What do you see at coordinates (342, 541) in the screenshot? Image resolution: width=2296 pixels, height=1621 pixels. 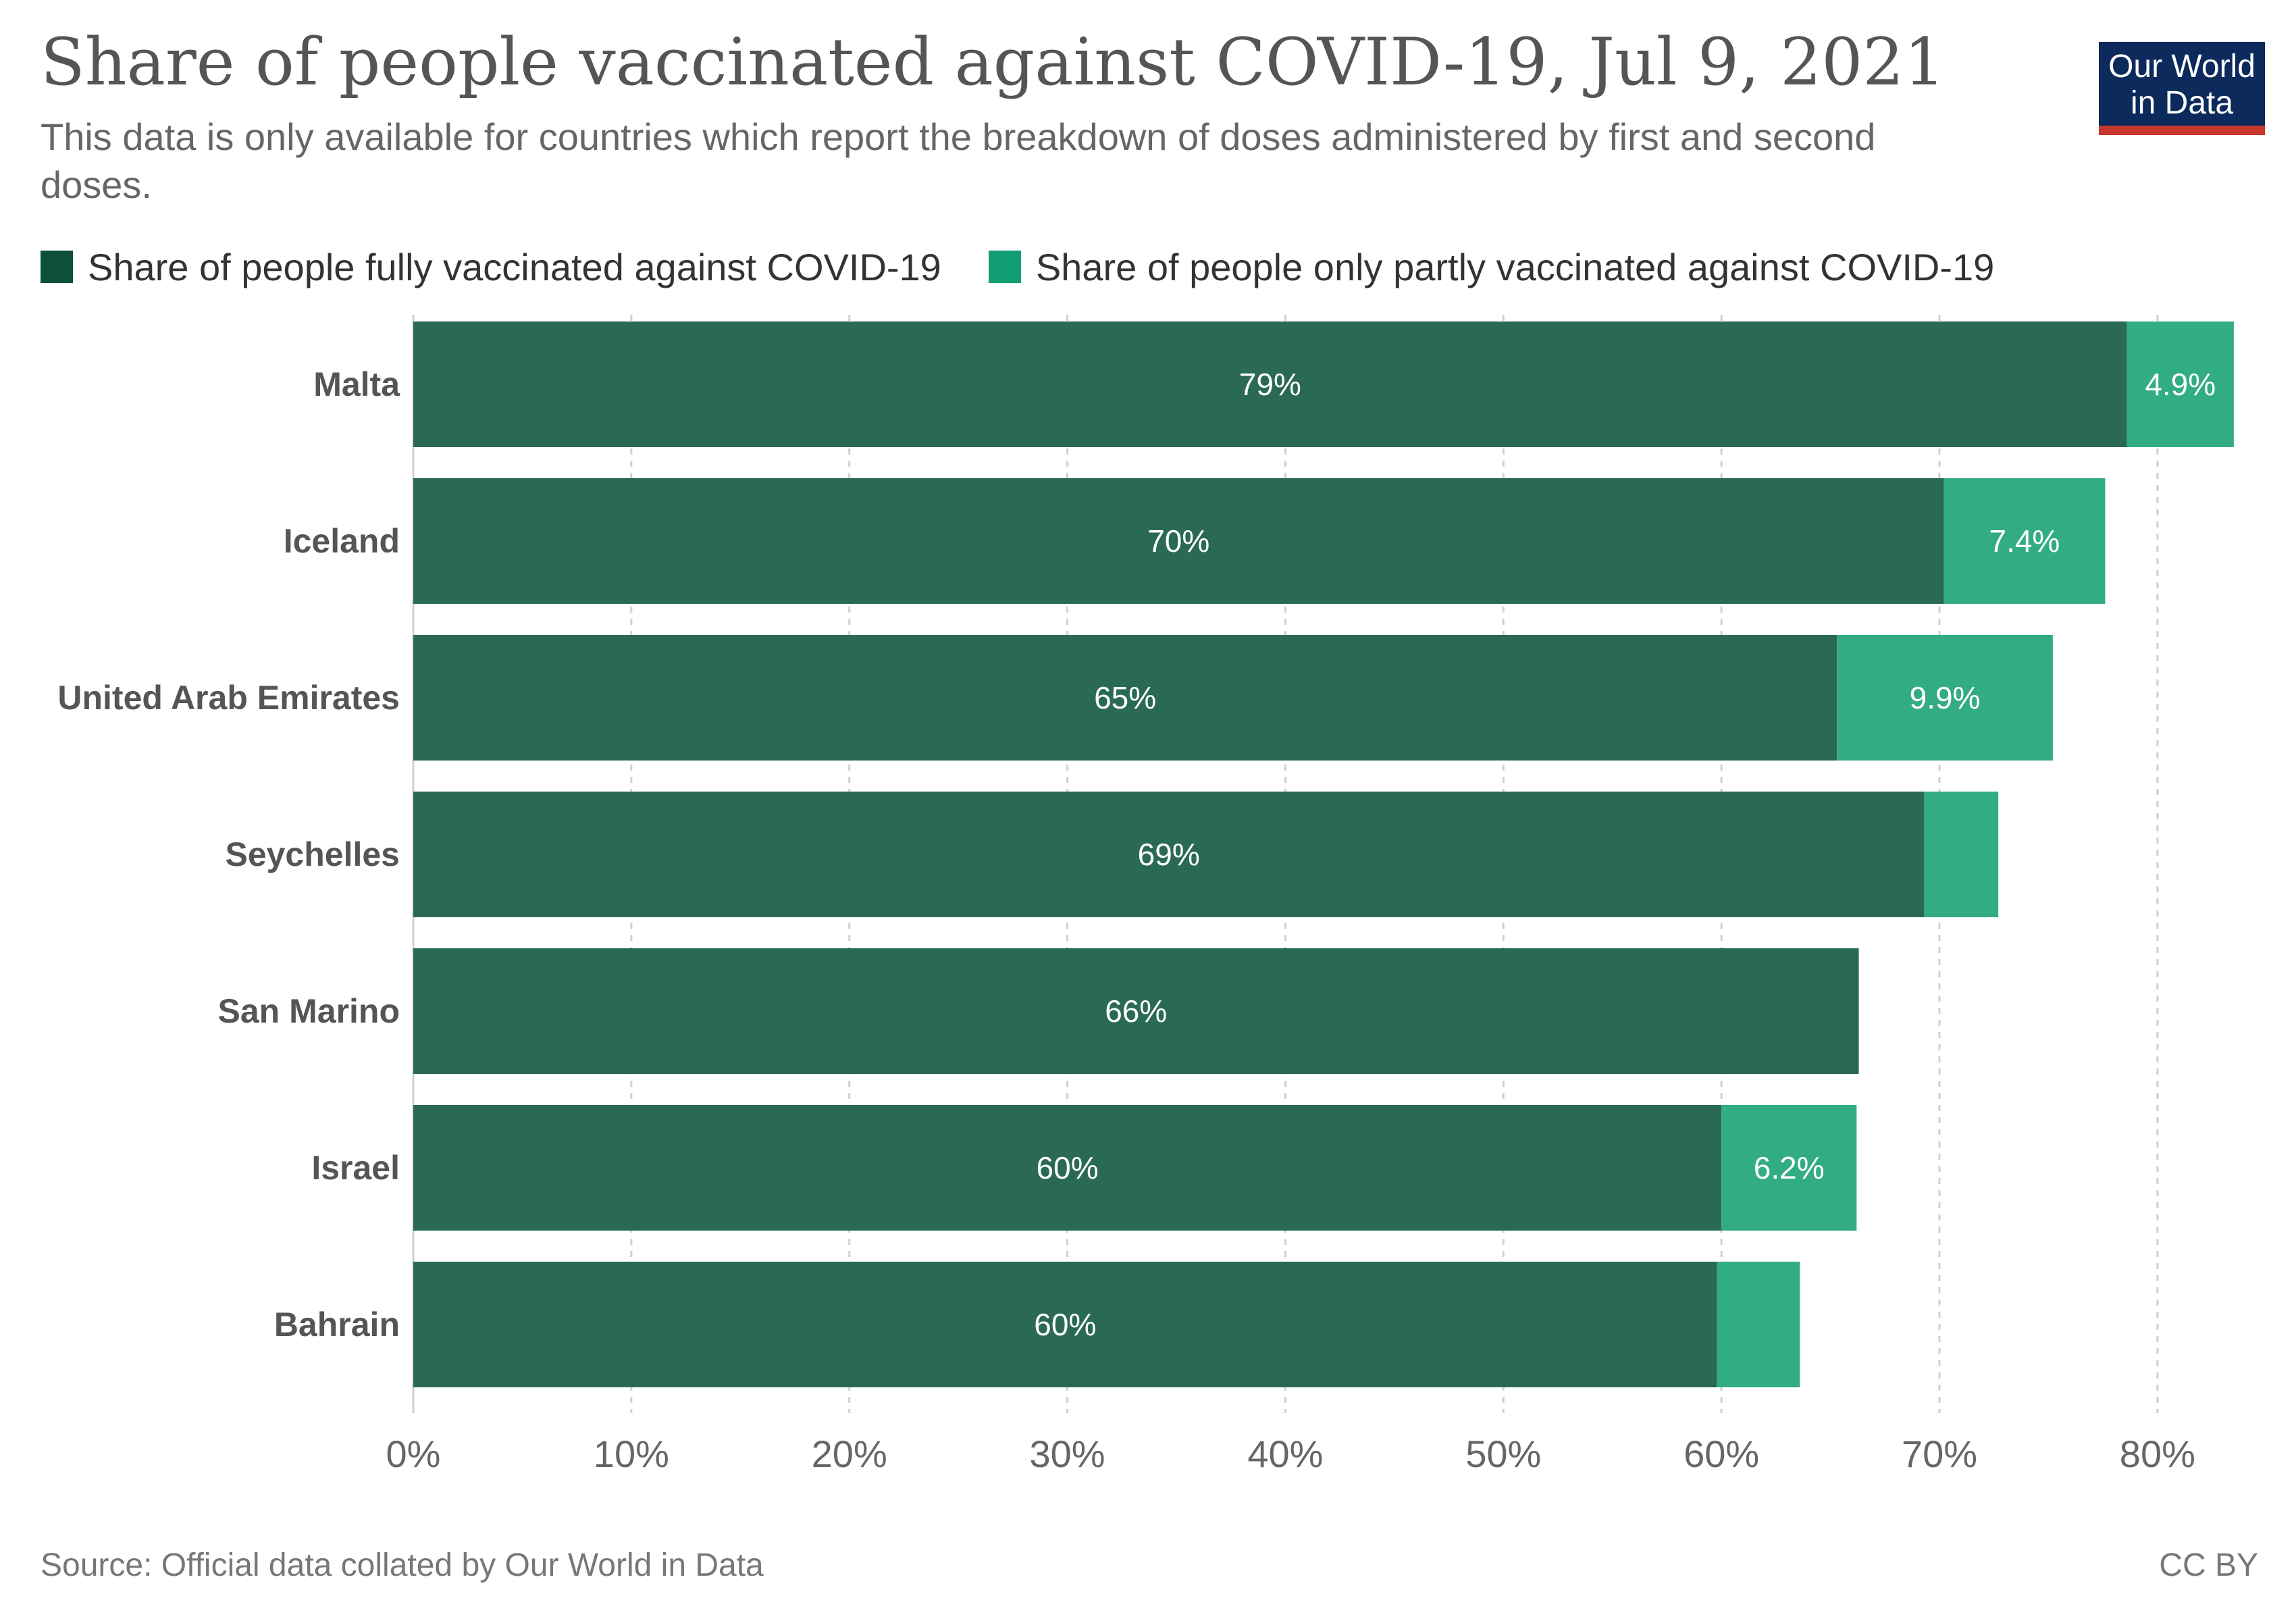 I see `category-label: Iceland` at bounding box center [342, 541].